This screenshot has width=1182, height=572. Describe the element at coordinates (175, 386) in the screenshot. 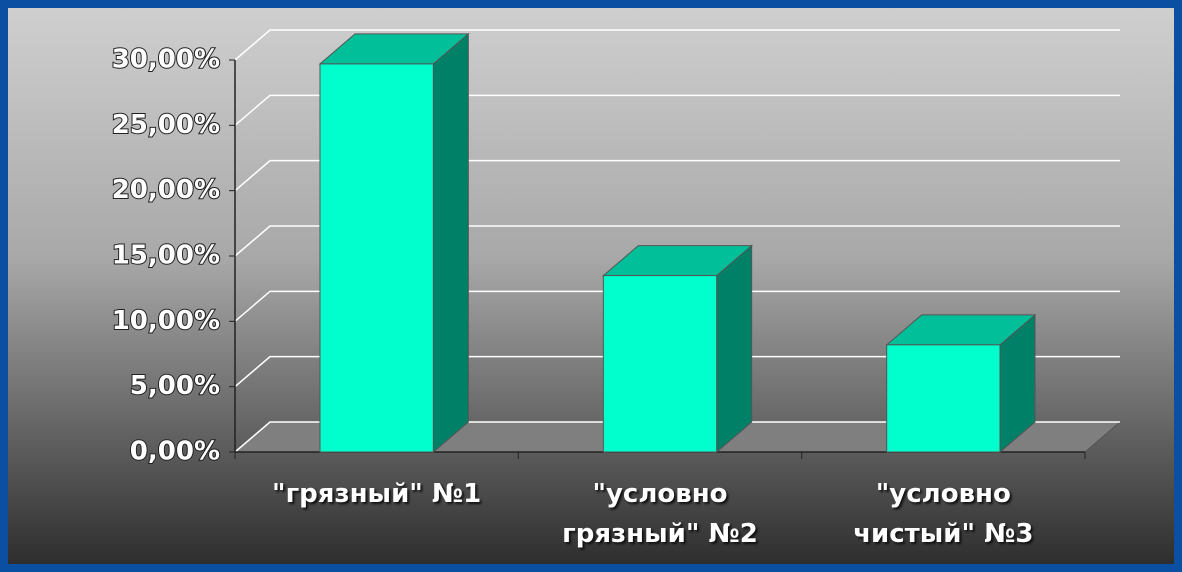

I see `y-tick-label: 5,00%` at that location.